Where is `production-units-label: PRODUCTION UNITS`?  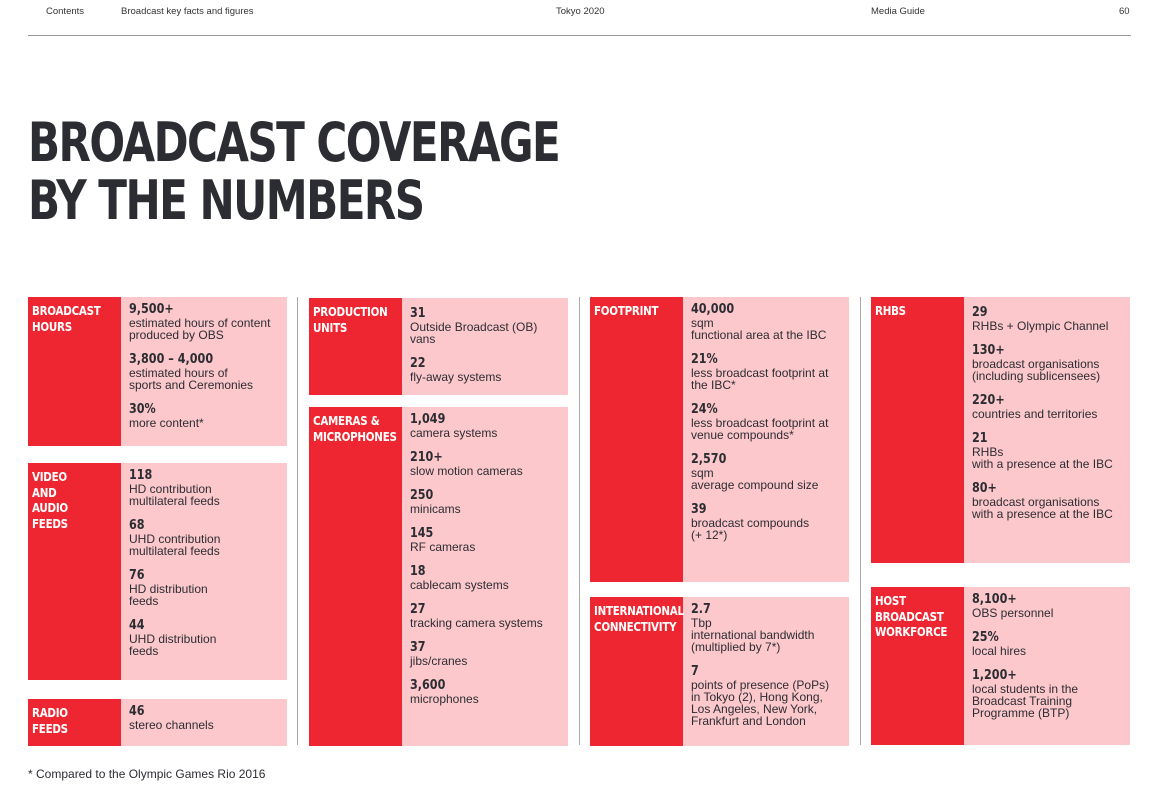 production-units-label: PRODUCTION UNITS is located at coordinates (355, 346).